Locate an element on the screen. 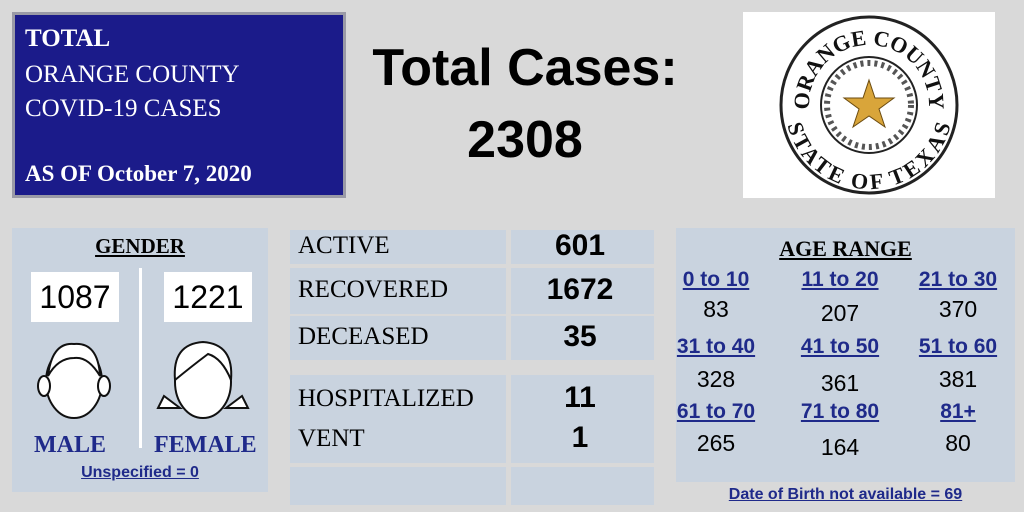 The width and height of the screenshot is (1024, 512). seal-bottom: STATE OF TEXAS is located at coordinates (868, 156).